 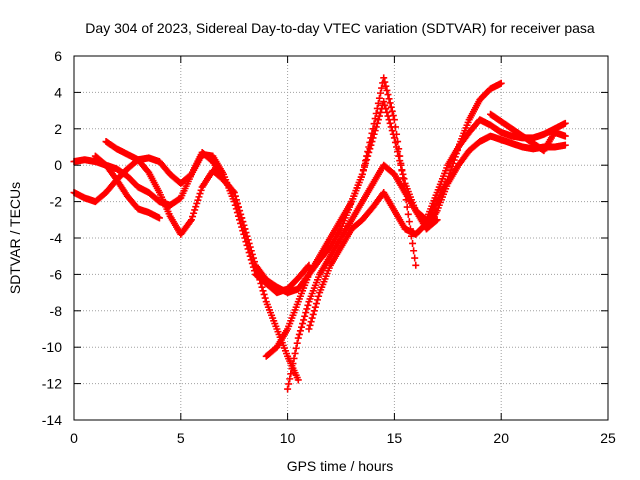 What do you see at coordinates (58, 129) in the screenshot?
I see `y-tick-label: 2` at bounding box center [58, 129].